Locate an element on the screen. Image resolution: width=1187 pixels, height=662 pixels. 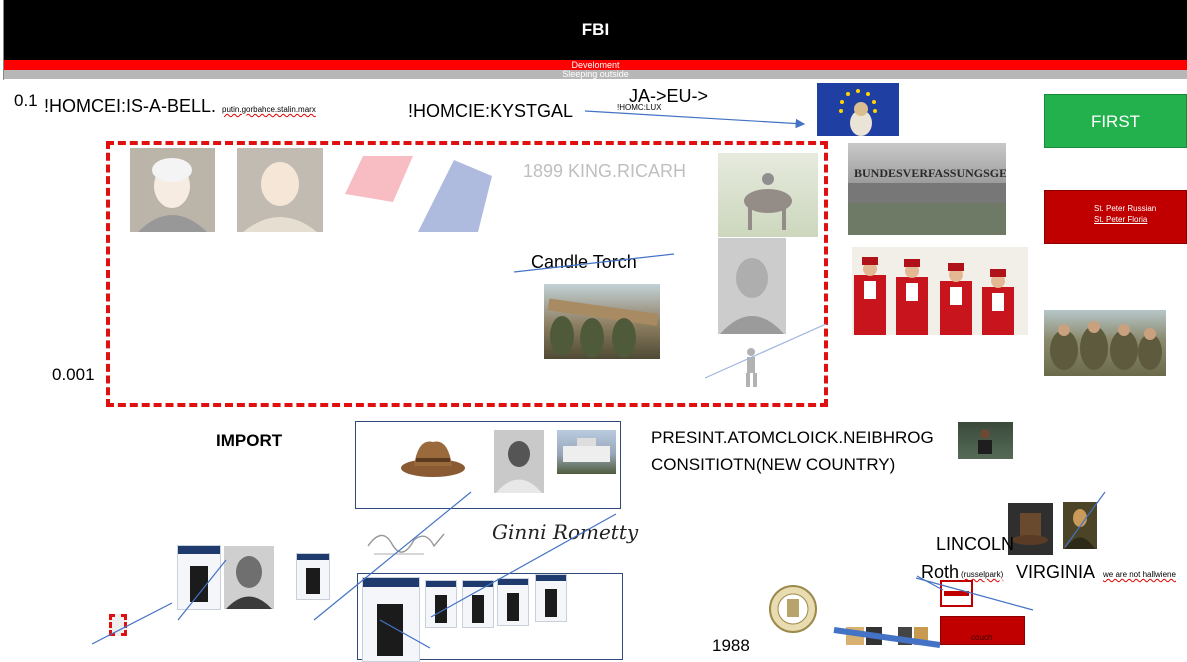
george-washington-photo is located at coordinates (172, 190).